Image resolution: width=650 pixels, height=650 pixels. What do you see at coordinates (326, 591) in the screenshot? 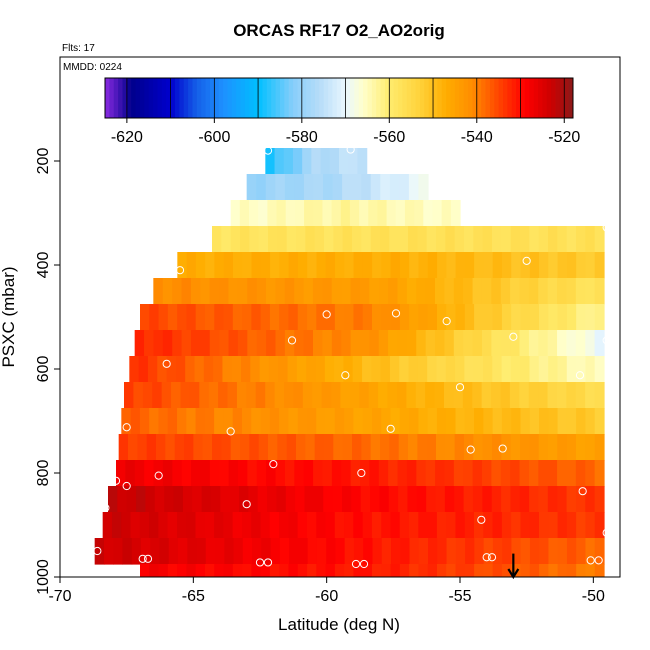
I see `x-axis: -70 -65 -60 -55 -50` at bounding box center [326, 591].